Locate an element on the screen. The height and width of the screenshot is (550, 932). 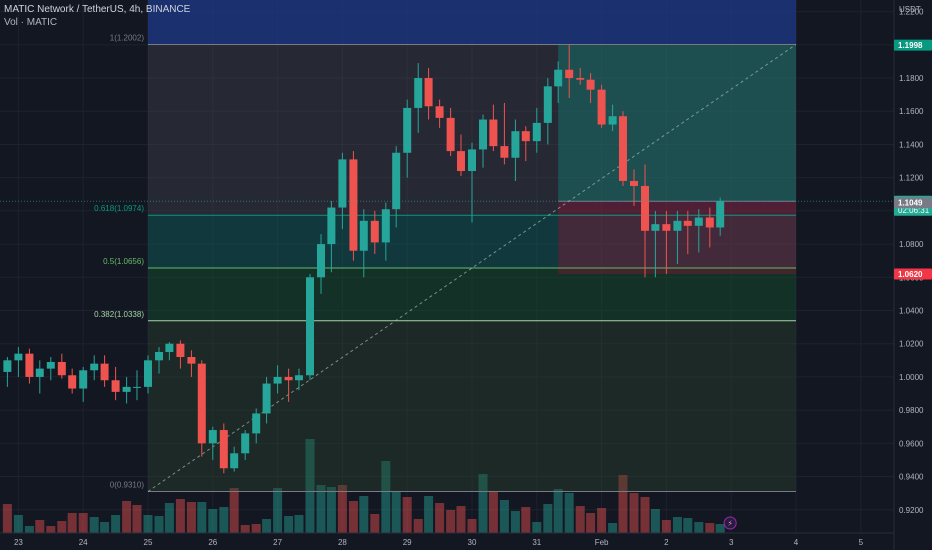
price-tick-label: 1.0200 is located at coordinates (911, 344).